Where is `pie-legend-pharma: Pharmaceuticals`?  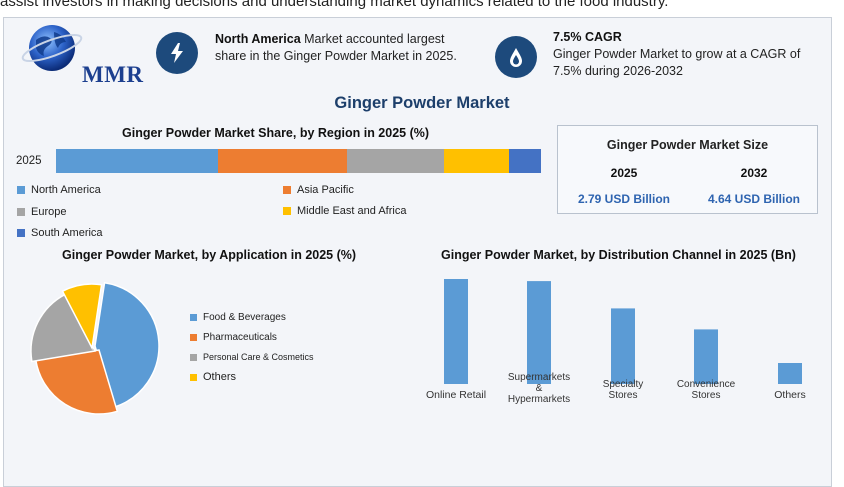
pie-legend-pharma: Pharmaceuticals is located at coordinates (233, 337).